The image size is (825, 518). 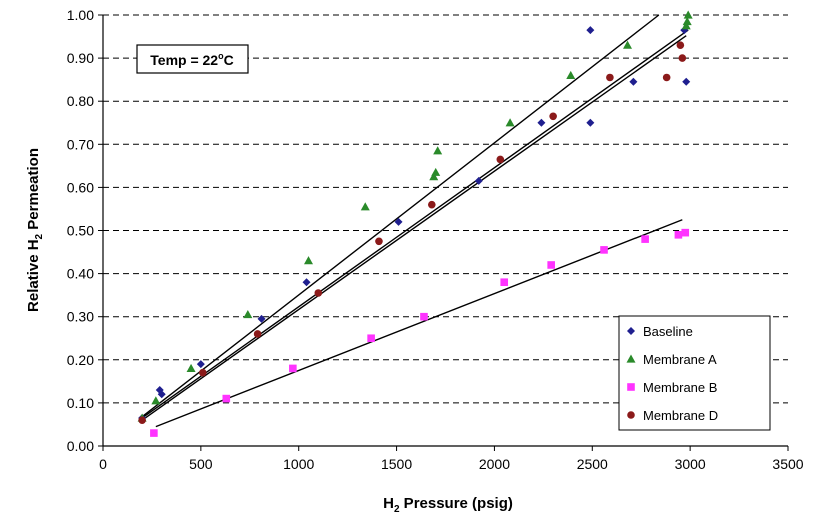 What do you see at coordinates (80, 144) in the screenshot?
I see `y-tick-label: 0.70` at bounding box center [80, 144].